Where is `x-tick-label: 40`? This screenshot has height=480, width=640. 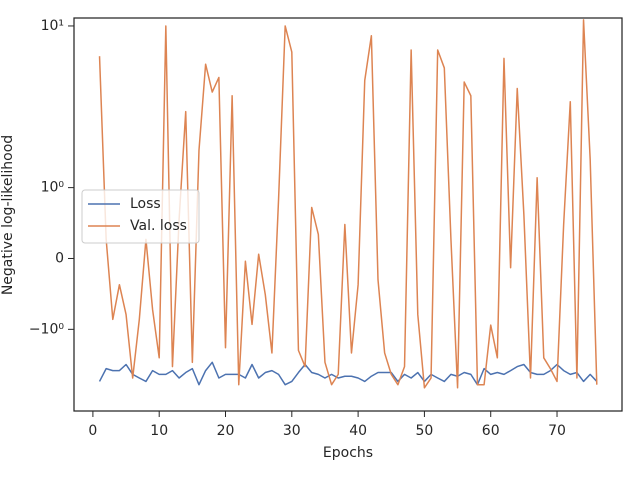 x-tick-label: 40 is located at coordinates (358, 431).